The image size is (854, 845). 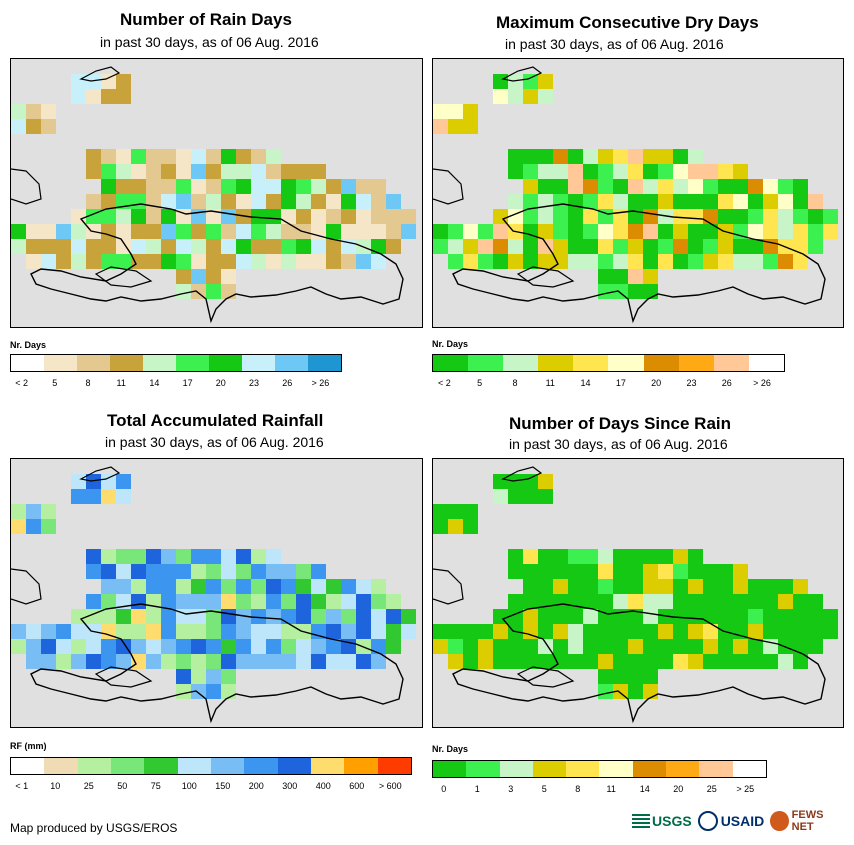 What do you see at coordinates (779, 821) in the screenshot?
I see `fews-sun-icon` at bounding box center [779, 821].